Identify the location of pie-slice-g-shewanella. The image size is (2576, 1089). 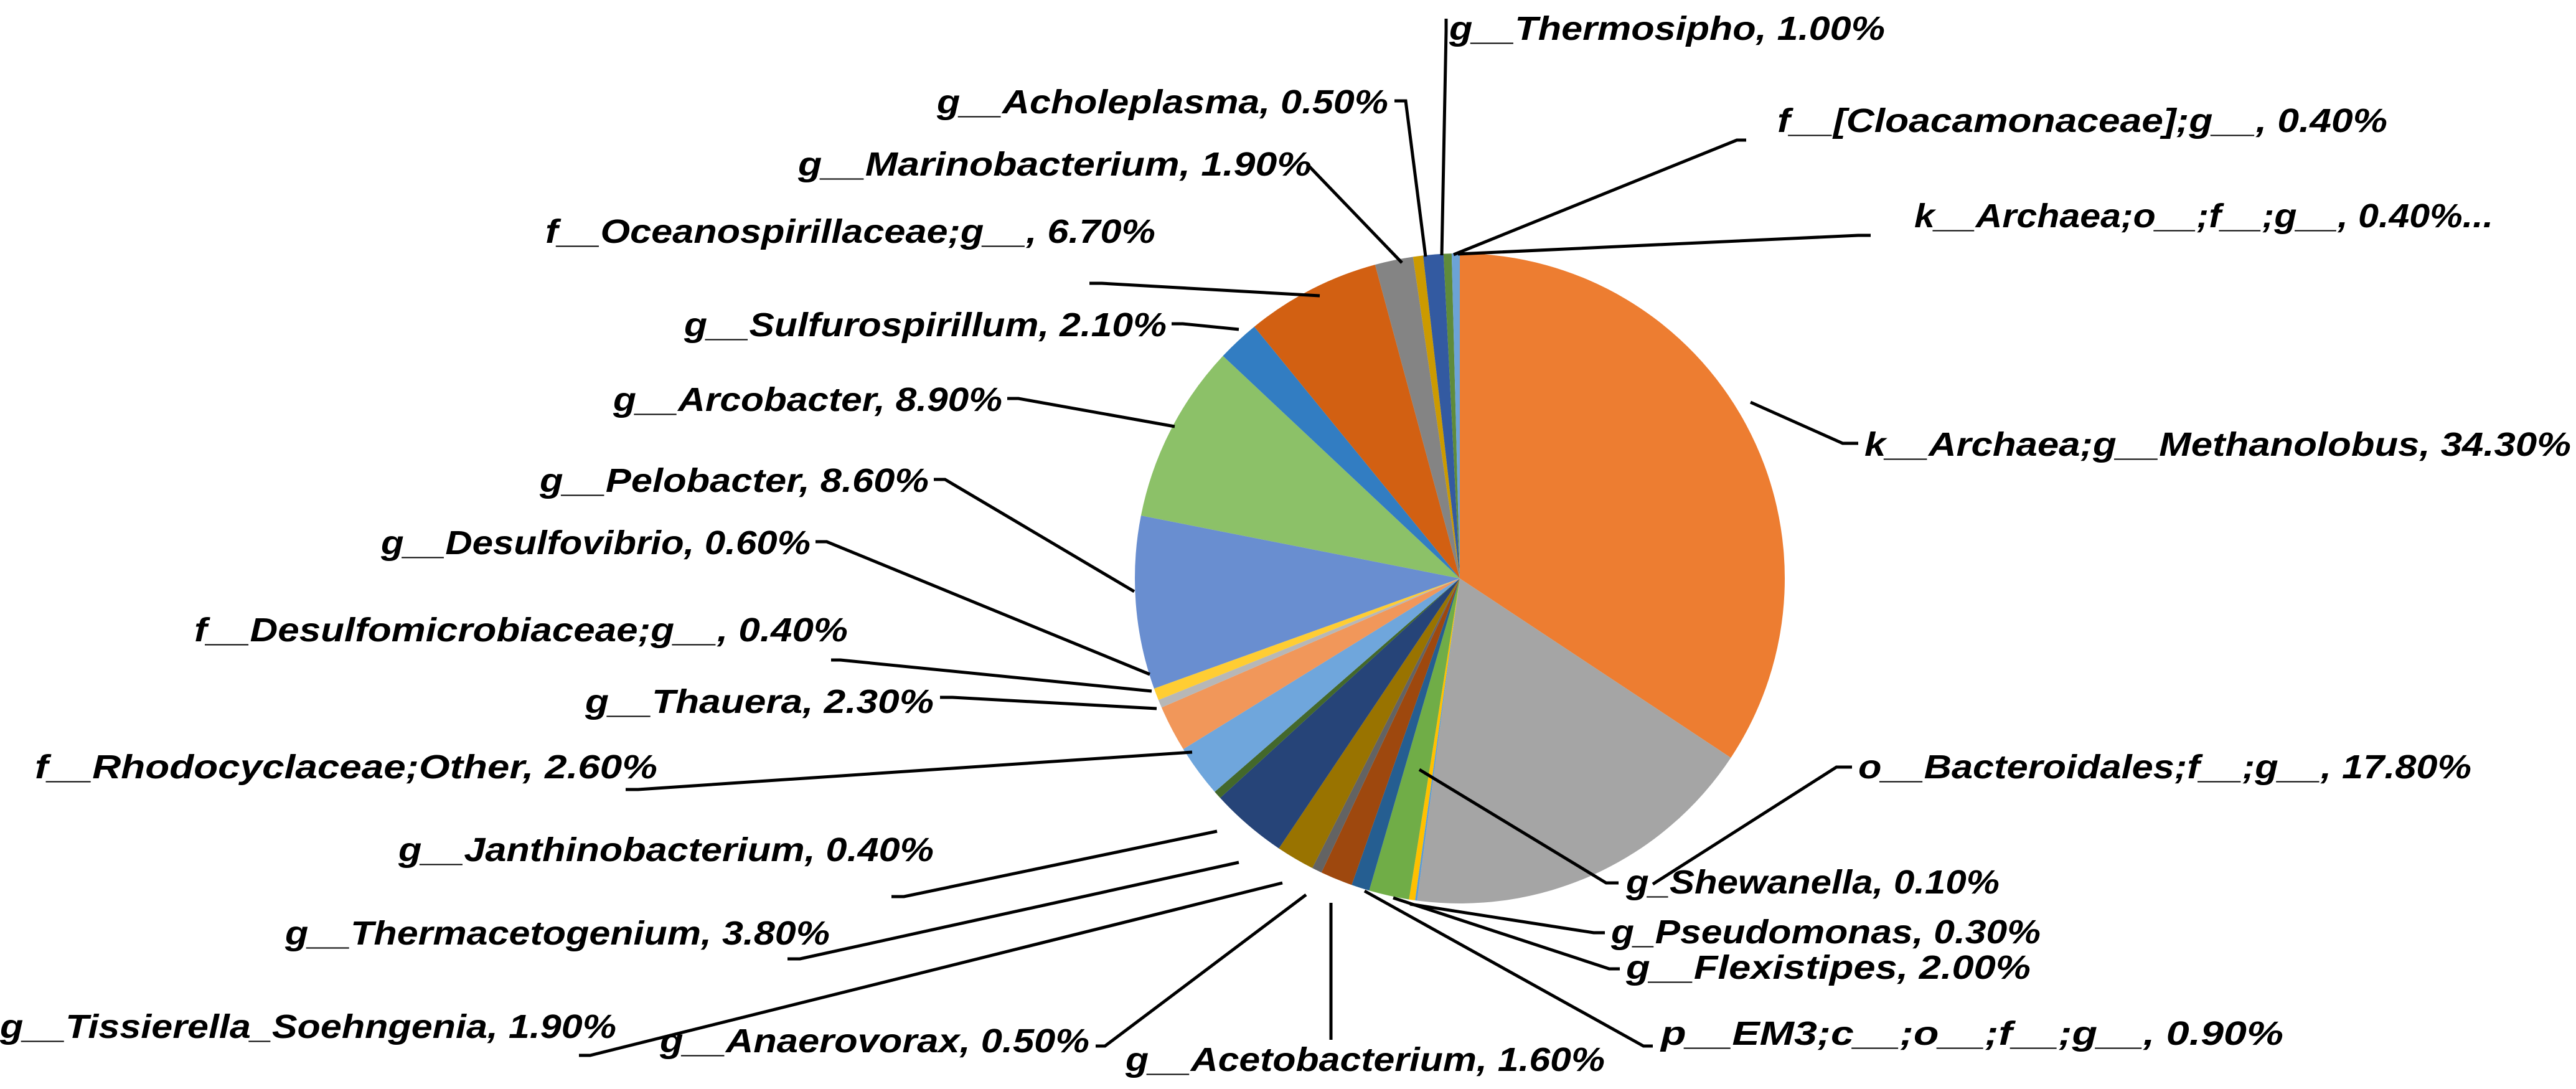
(1437, 739).